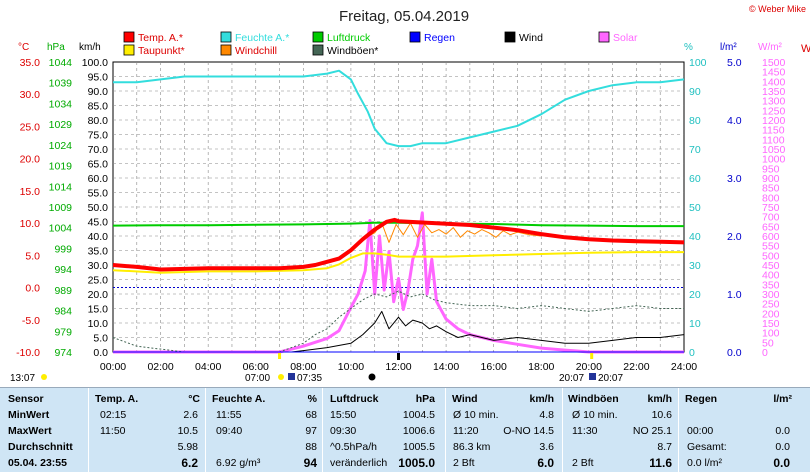  Describe the element at coordinates (734, 63) in the screenshot. I see `rain-tick-label: 5.0` at that location.